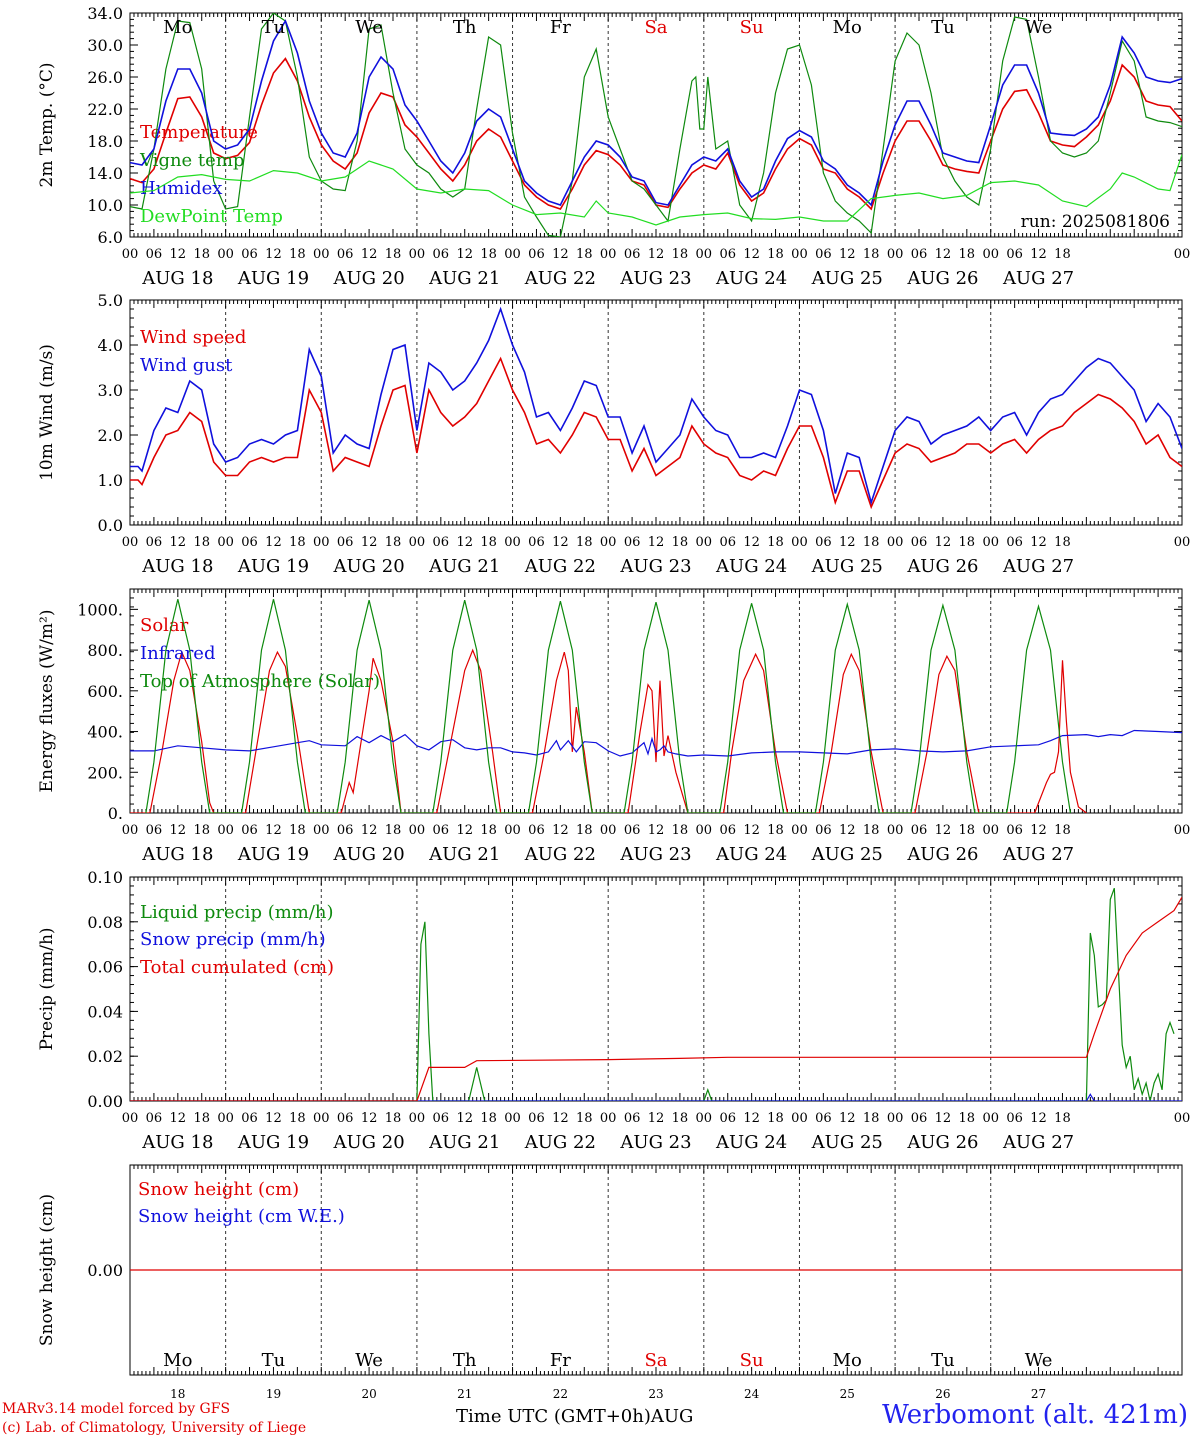 The image size is (1194, 1440). Describe the element at coordinates (1182, 254) in the screenshot. I see `panel-0-hour-label-end: 00` at that location.